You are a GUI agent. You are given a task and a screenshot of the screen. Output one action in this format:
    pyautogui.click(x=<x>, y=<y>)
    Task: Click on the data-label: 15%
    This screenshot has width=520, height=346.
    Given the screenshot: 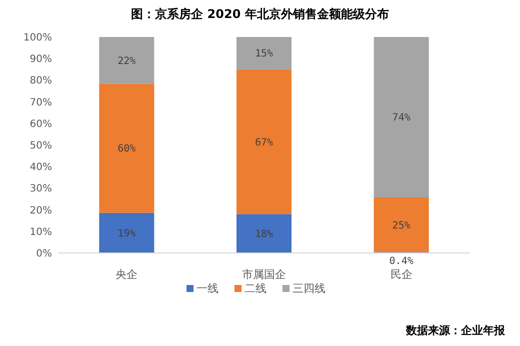 What is the action you would take?
    pyautogui.click(x=264, y=54)
    